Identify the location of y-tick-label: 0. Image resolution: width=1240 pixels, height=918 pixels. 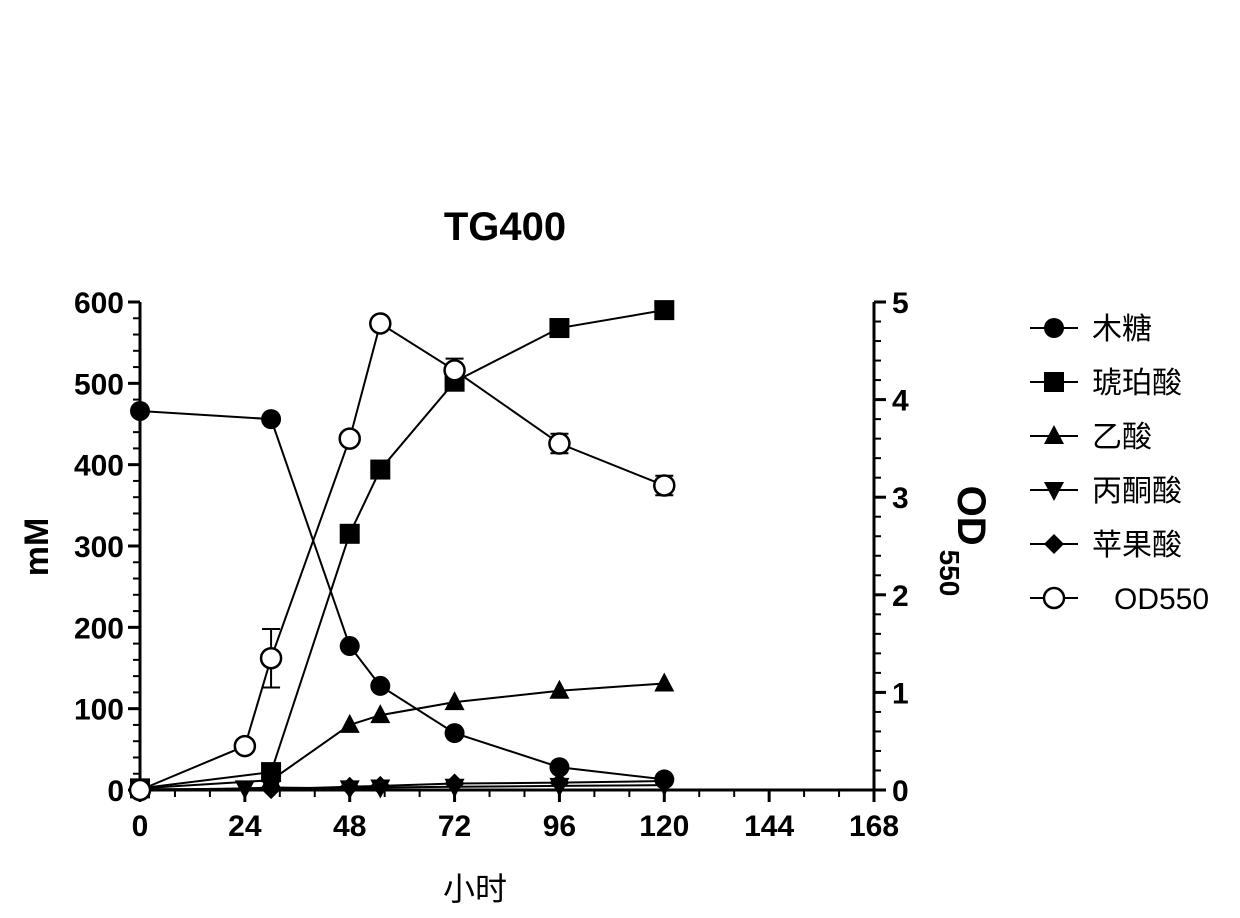
(115, 791).